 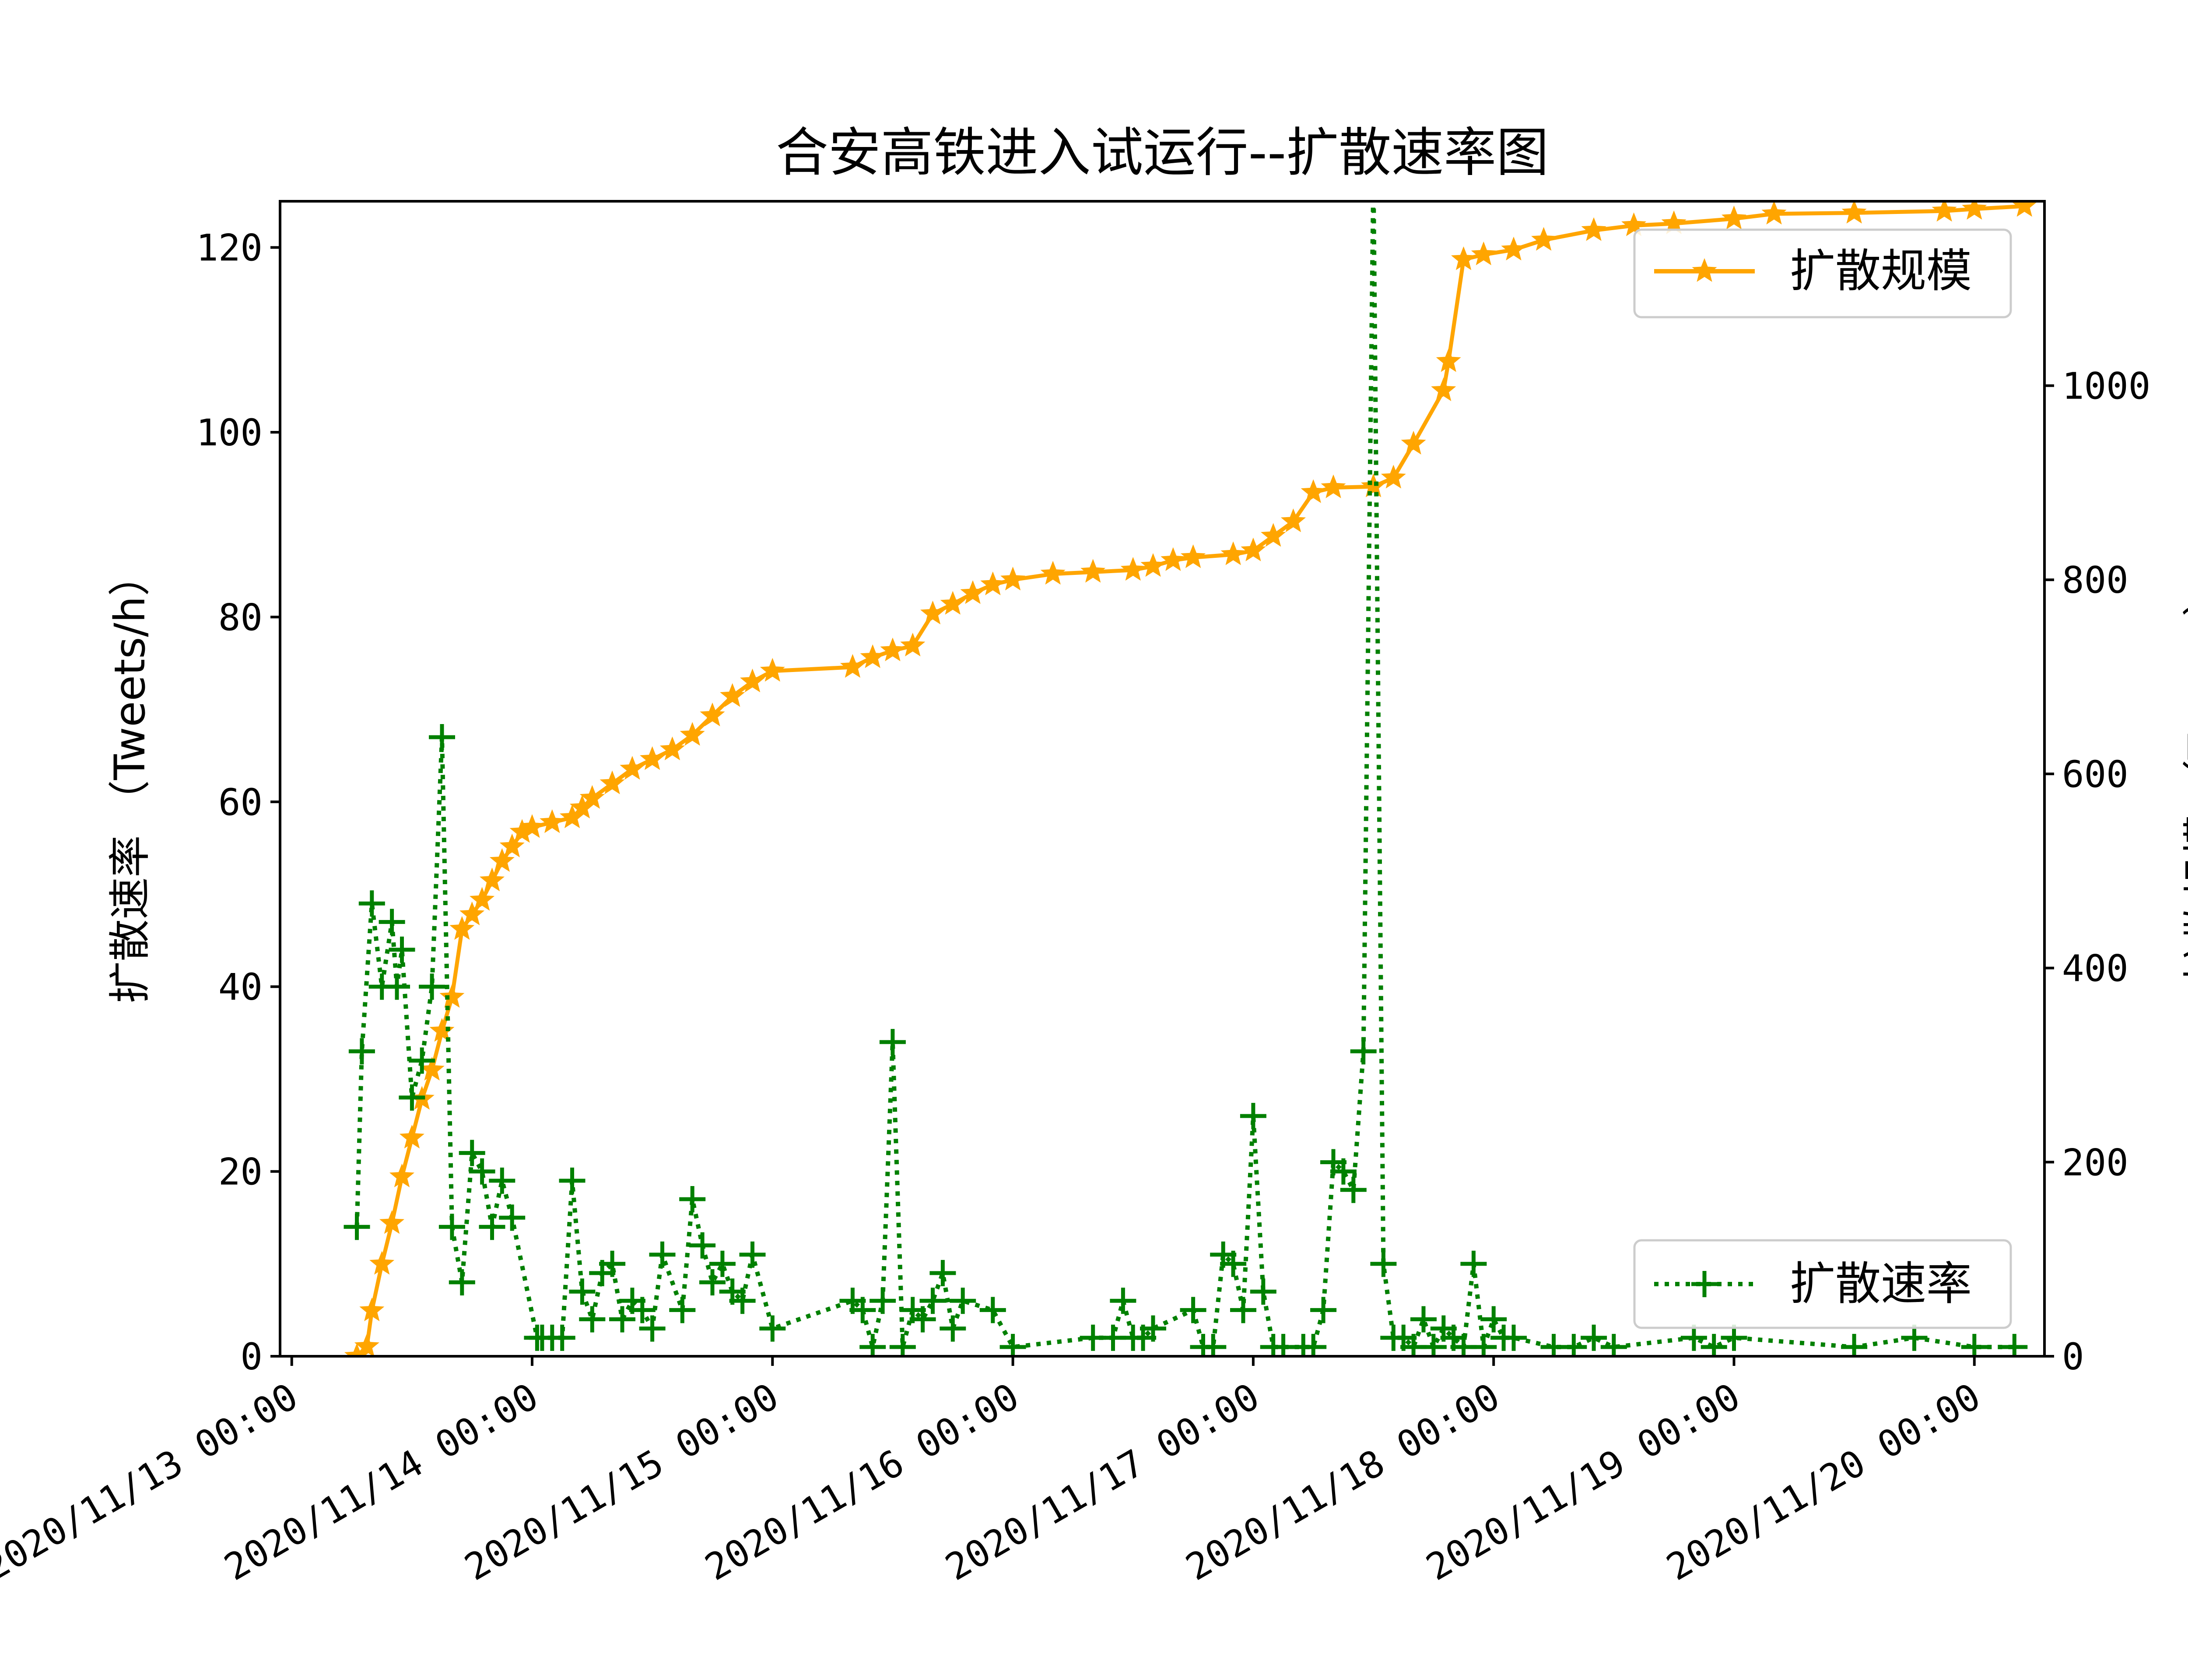 I want to click on y-left-tick-label-0: 0, so click(x=252, y=1356).